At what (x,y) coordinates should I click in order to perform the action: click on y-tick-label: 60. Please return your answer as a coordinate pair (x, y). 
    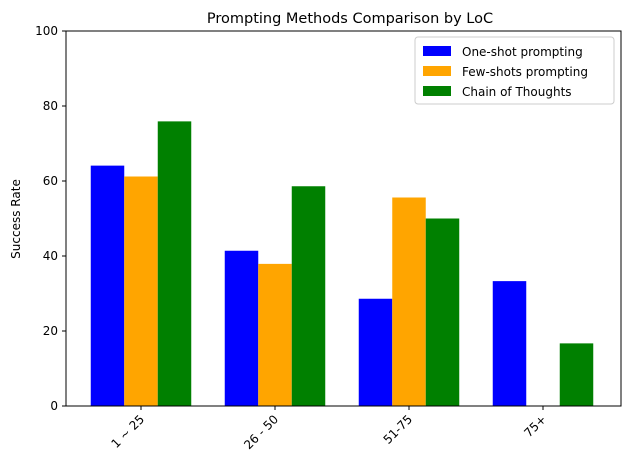
    Looking at the image, I should click on (50, 181).